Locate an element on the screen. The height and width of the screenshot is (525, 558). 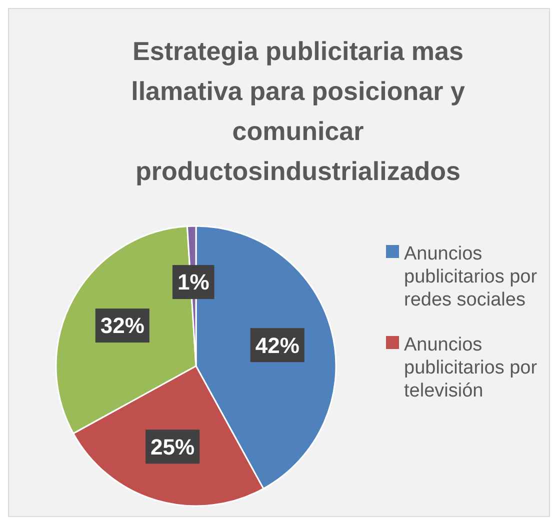
data-label: 1% is located at coordinates (193, 282).